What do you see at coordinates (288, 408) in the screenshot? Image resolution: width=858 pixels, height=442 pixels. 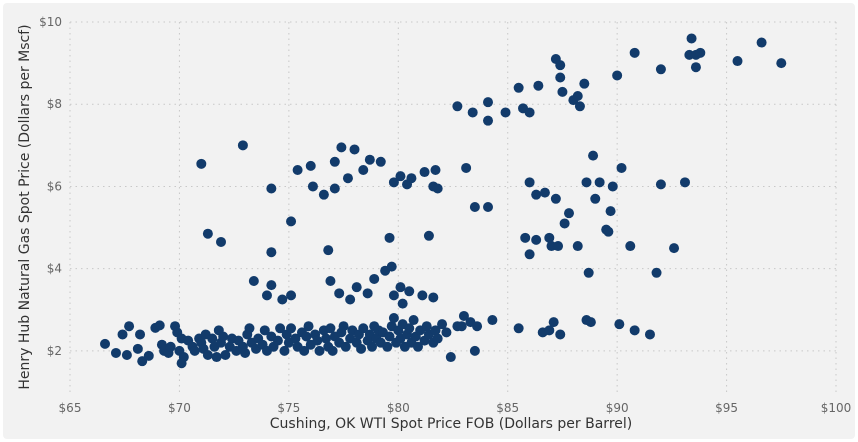 I see `x-tick-label: $75` at bounding box center [288, 408].